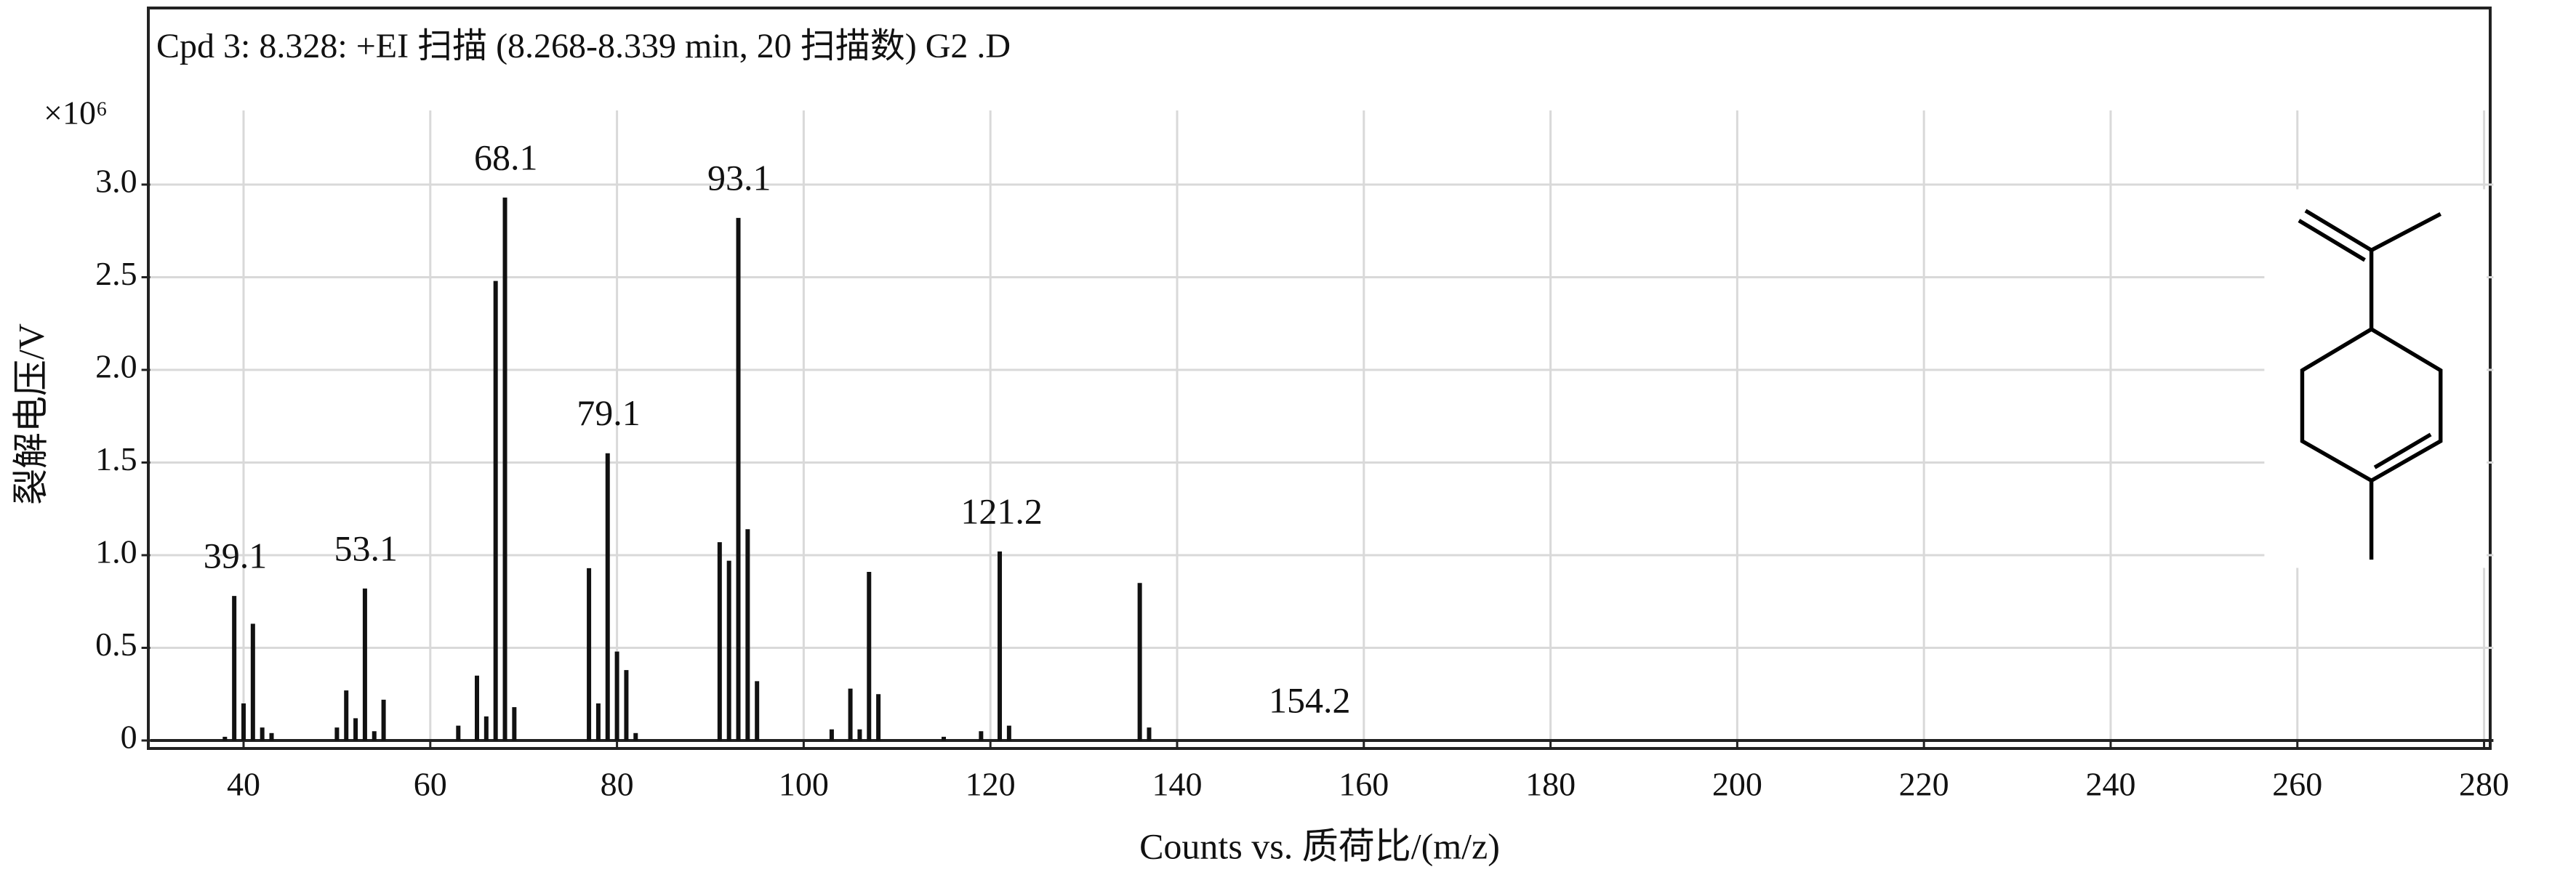  Describe the element at coordinates (1319, 846) in the screenshot. I see `x-axis-label: Counts vs. 质荷比/(m/z)` at that location.